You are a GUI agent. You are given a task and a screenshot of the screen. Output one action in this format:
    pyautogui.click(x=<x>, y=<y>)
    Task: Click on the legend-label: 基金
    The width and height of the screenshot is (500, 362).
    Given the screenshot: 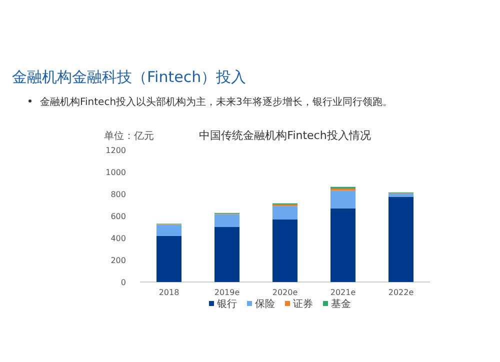 What is the action you would take?
    pyautogui.click(x=341, y=304)
    